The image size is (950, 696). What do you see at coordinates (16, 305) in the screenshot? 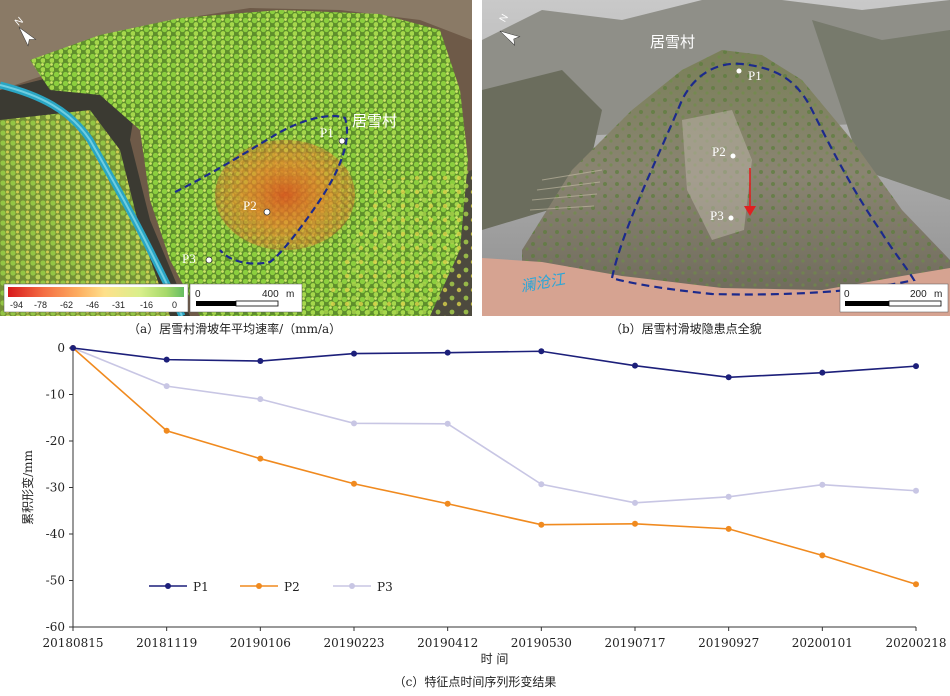
I see `colorbar-tick-label: -94` at bounding box center [16, 305].